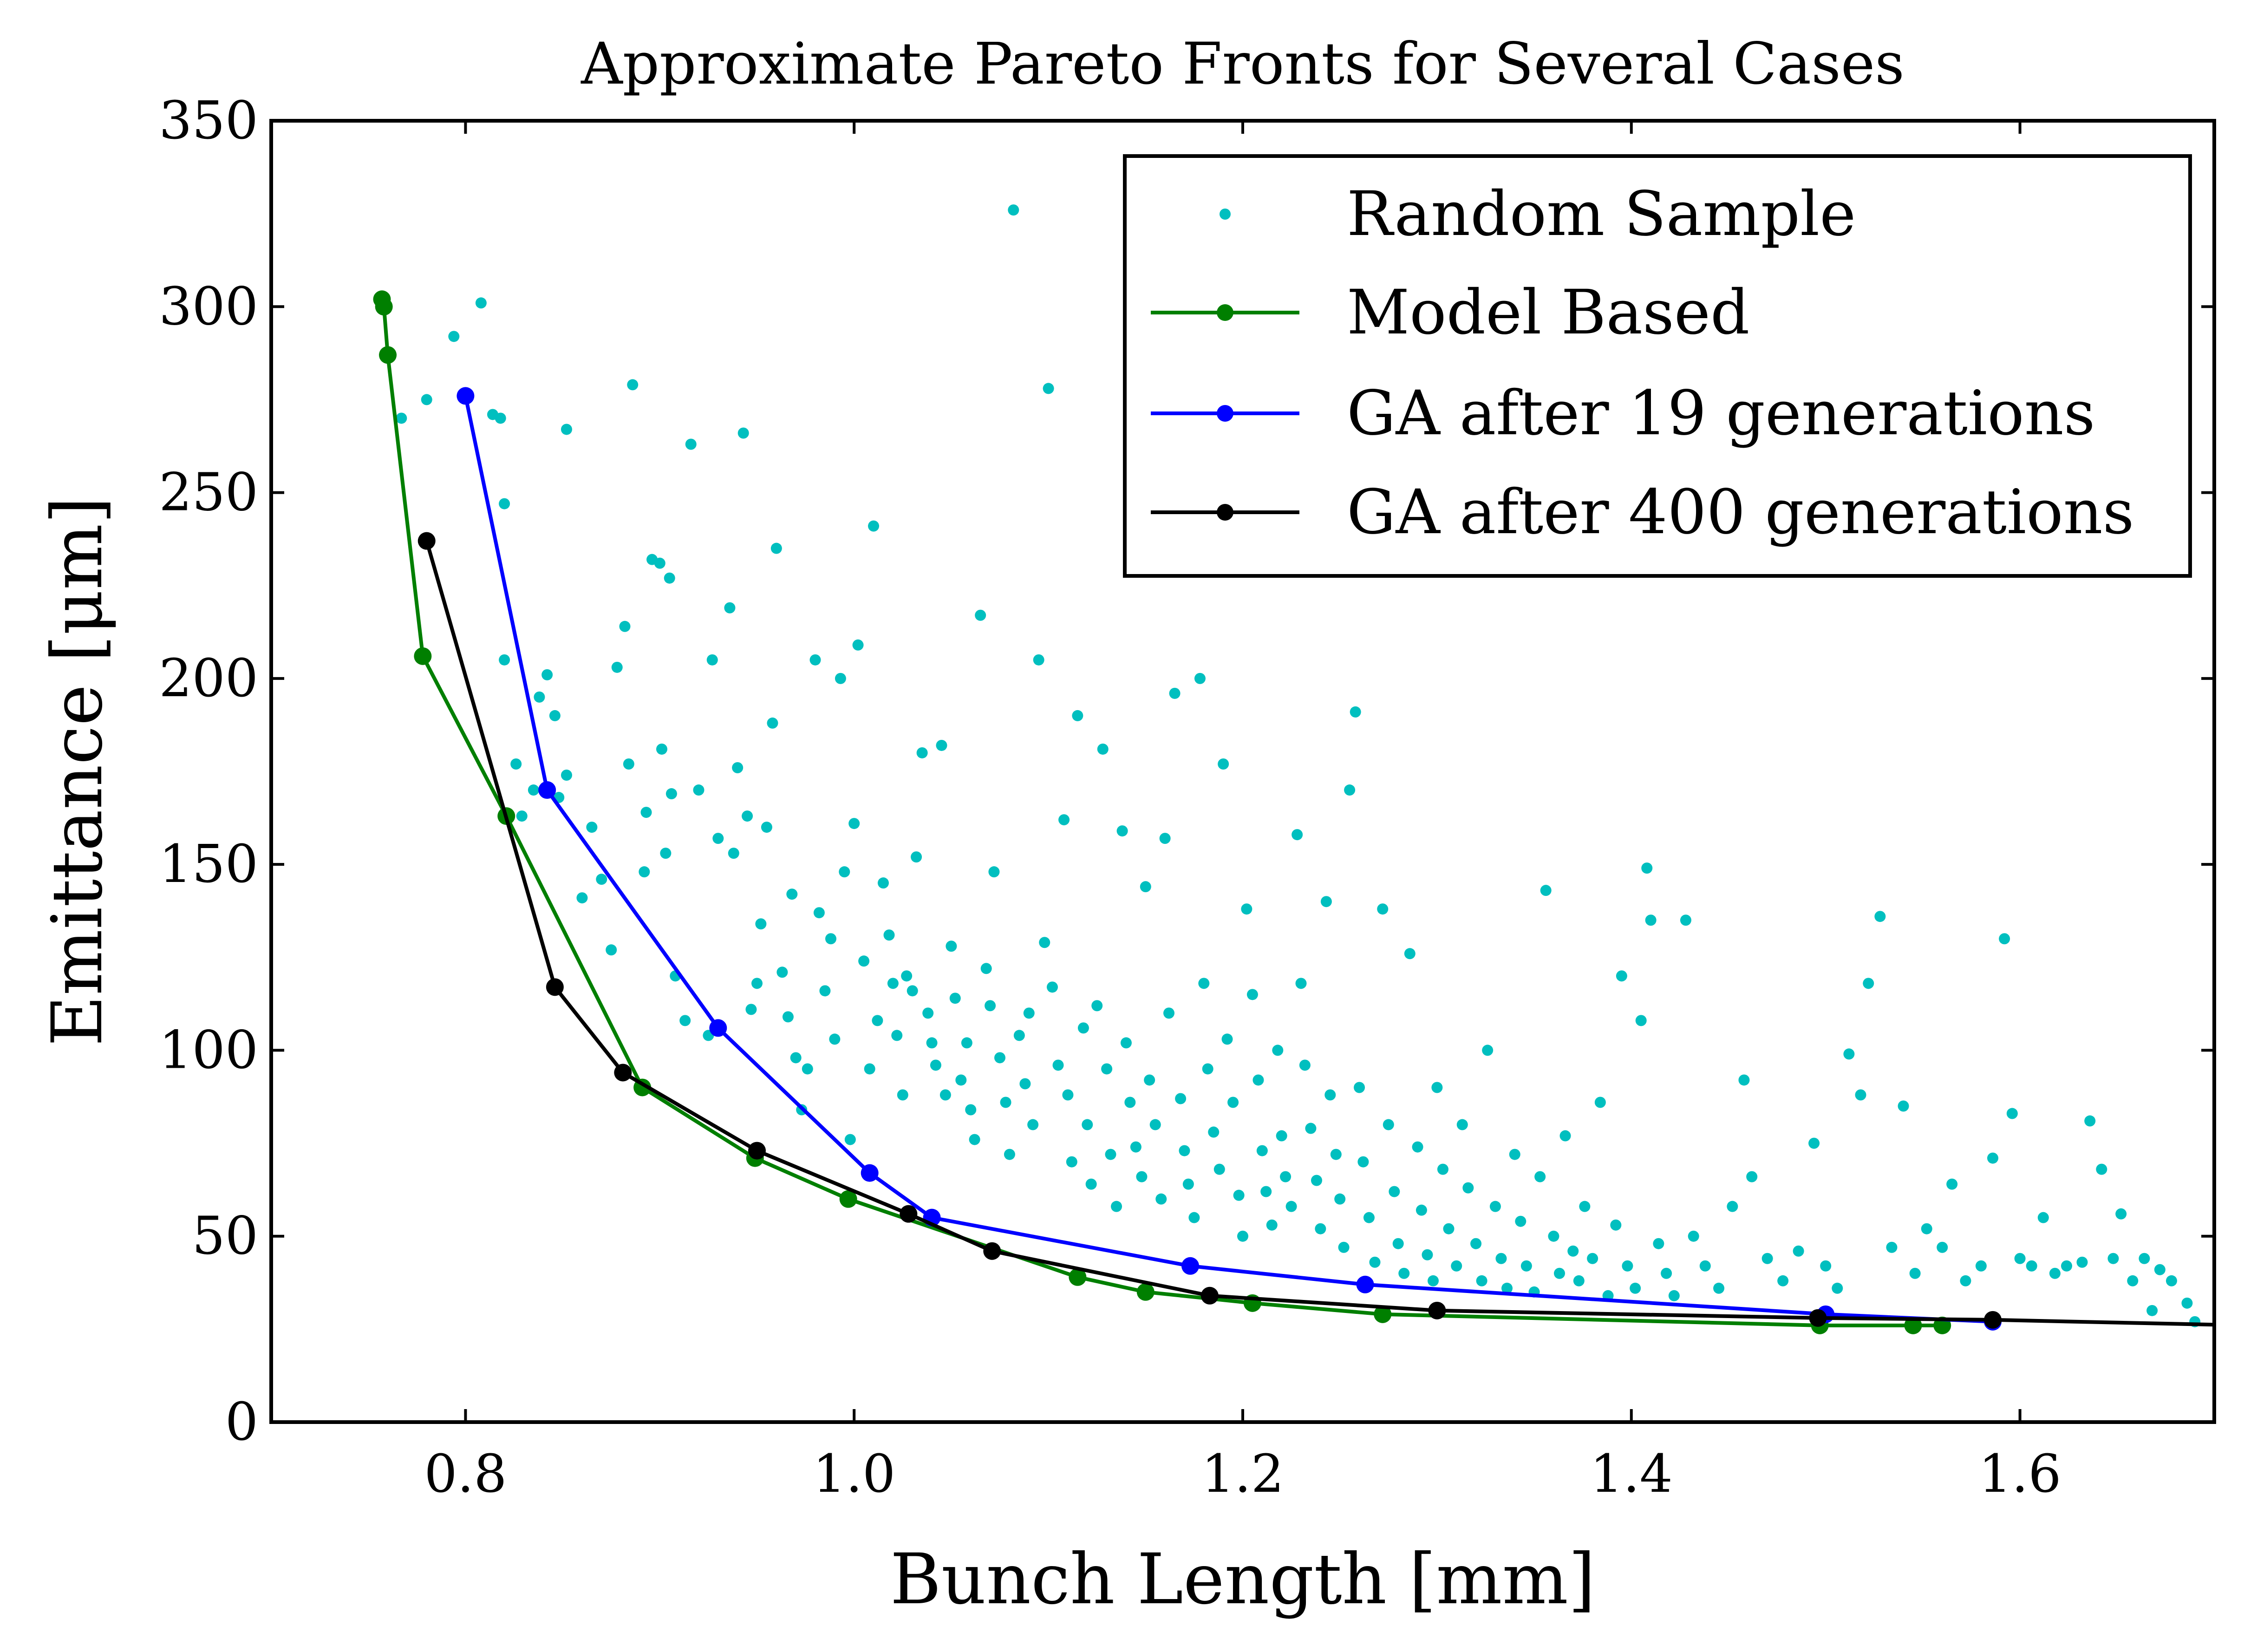 Image resolution: width=2257 pixels, height=1652 pixels. What do you see at coordinates (208, 493) in the screenshot?
I see `y-tick-label: 250` at bounding box center [208, 493].